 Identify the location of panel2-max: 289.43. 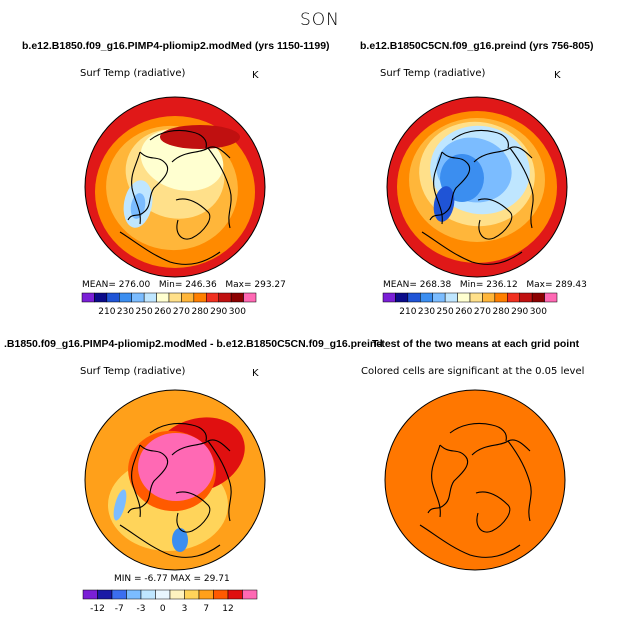
(571, 285).